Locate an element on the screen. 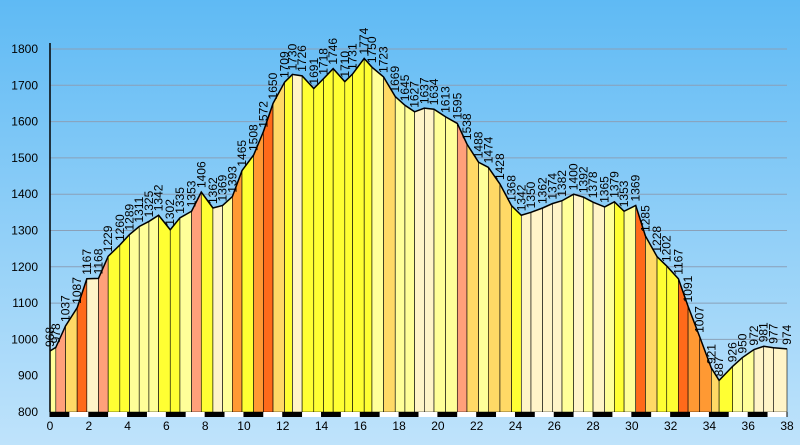 Image resolution: width=800 pixels, height=445 pixels. data-label: 1365 is located at coordinates (605, 189).